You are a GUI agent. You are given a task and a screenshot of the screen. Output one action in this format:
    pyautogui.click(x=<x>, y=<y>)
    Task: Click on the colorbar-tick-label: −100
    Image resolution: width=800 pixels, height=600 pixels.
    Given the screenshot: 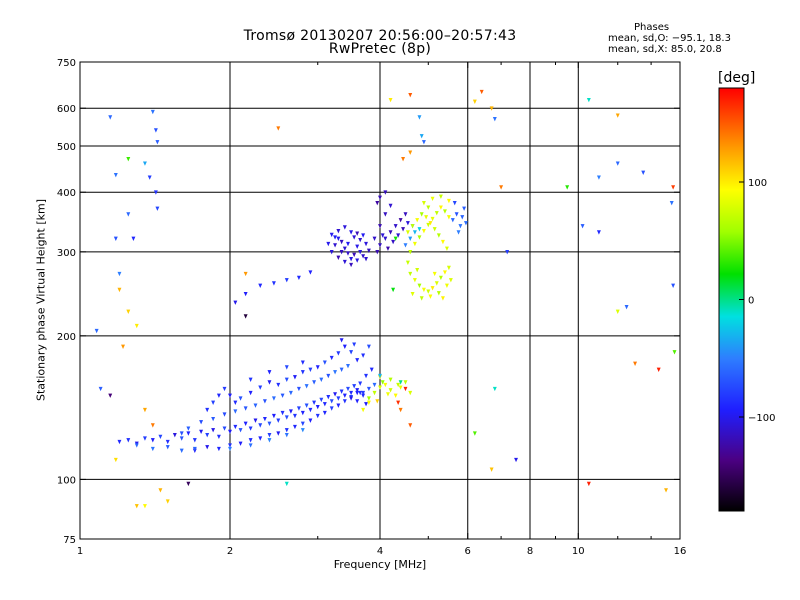 What is the action you would take?
    pyautogui.click(x=761, y=418)
    